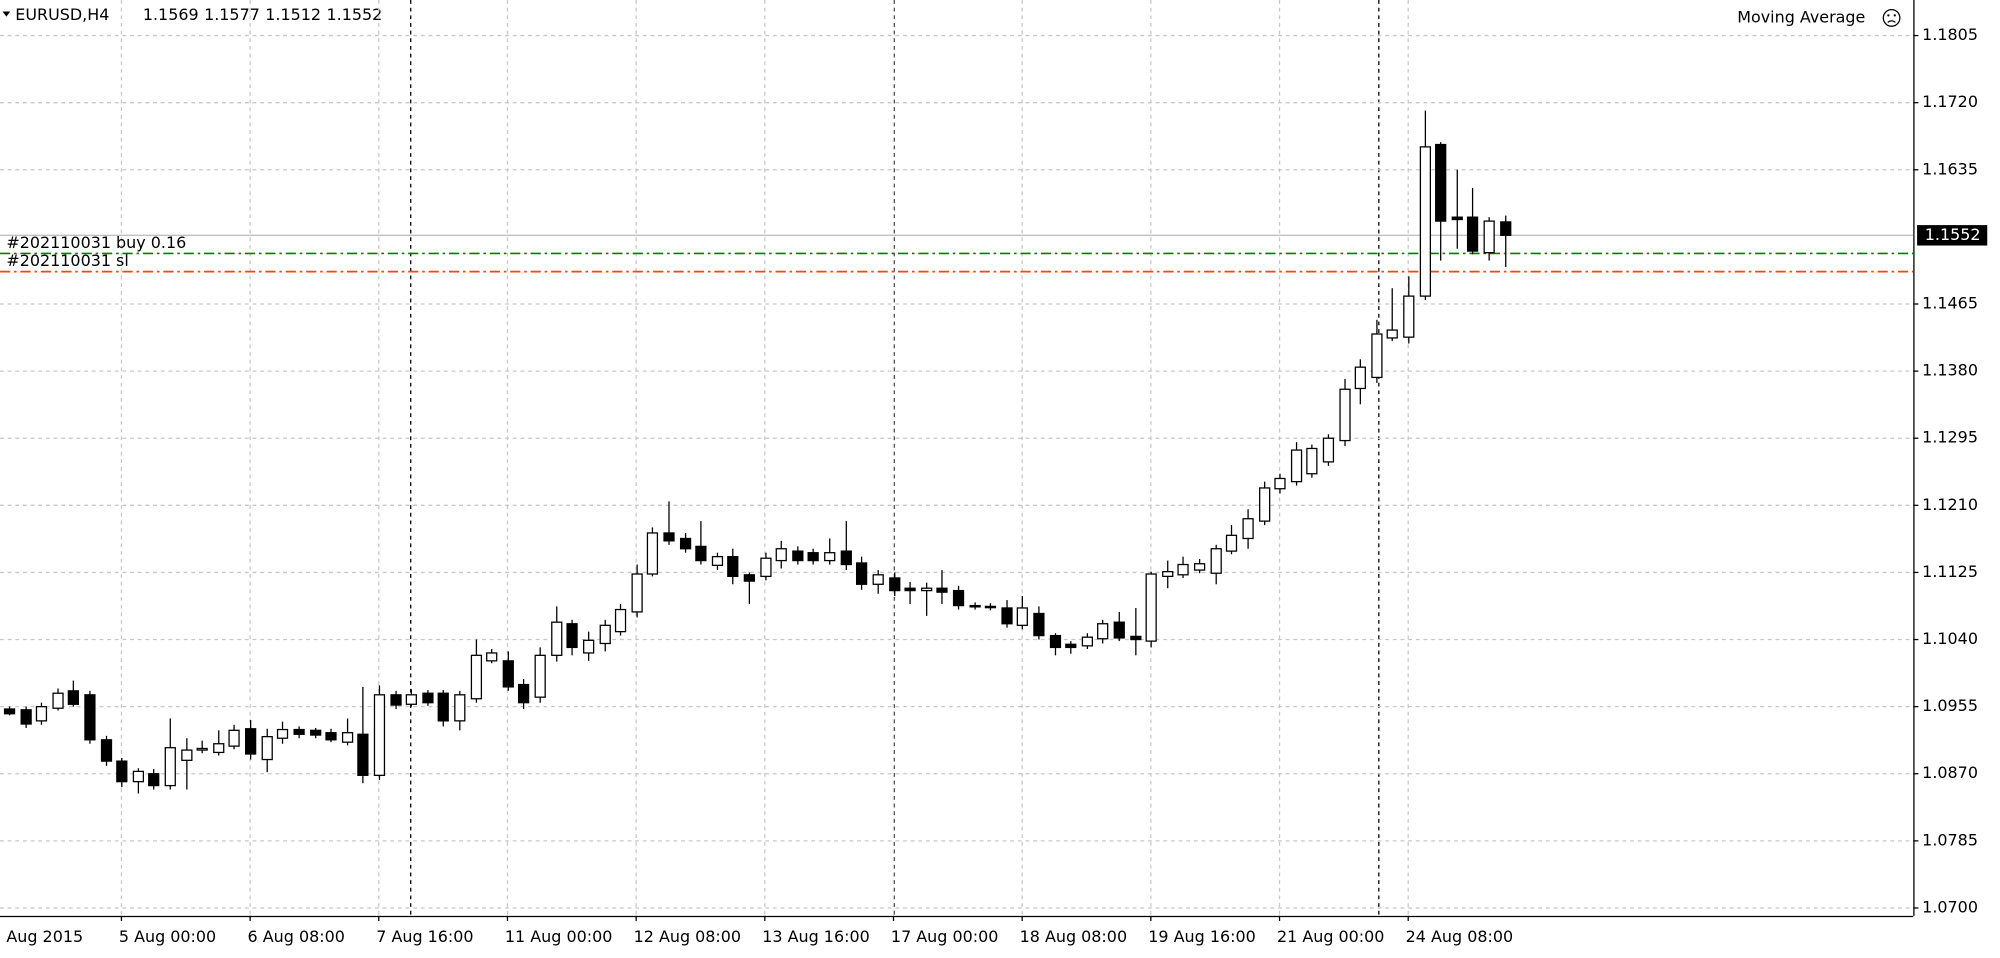 The height and width of the screenshot is (958, 2000). I want to click on x-tick-label: 7 Aug 16:00, so click(424, 936).